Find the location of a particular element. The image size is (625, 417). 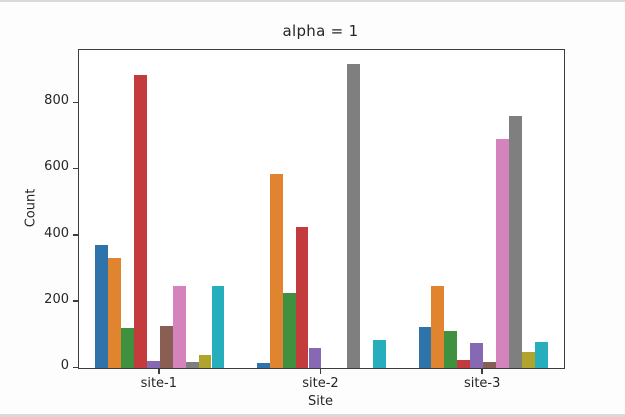

x-tick-label-site-3: site-3 is located at coordinates (482, 383).